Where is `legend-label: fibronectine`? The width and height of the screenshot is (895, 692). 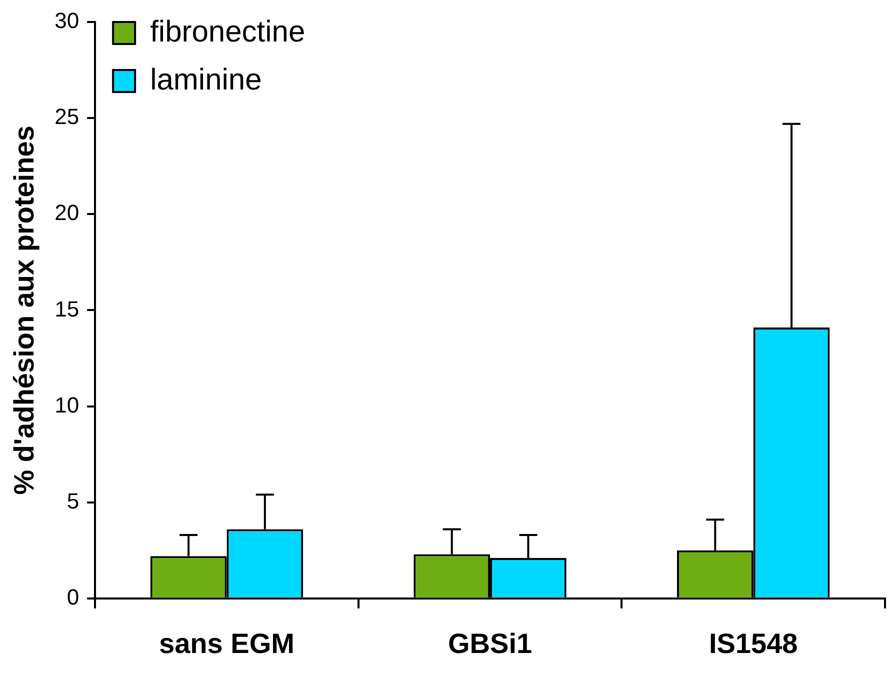 legend-label: fibronectine is located at coordinates (228, 31).